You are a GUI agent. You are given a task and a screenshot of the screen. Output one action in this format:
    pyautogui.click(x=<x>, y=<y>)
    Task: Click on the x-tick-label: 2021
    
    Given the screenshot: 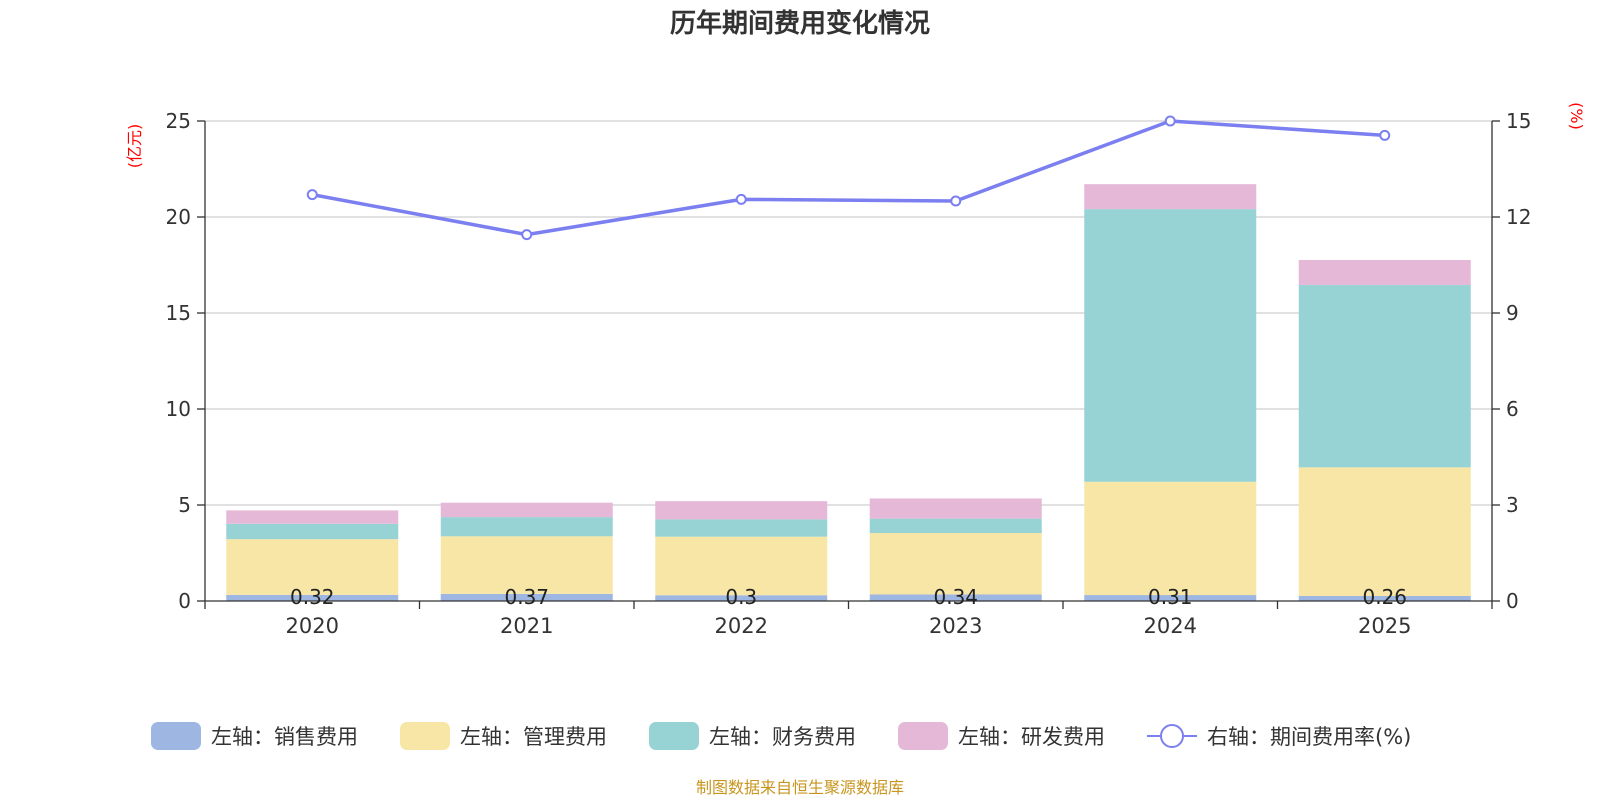 What is the action you would take?
    pyautogui.click(x=526, y=626)
    